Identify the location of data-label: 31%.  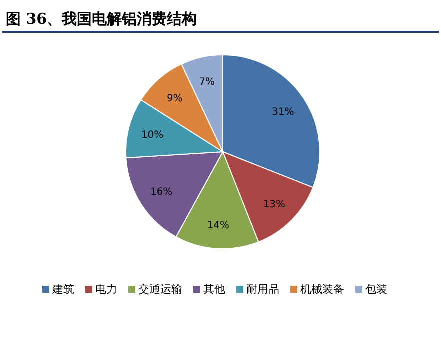
(283, 112).